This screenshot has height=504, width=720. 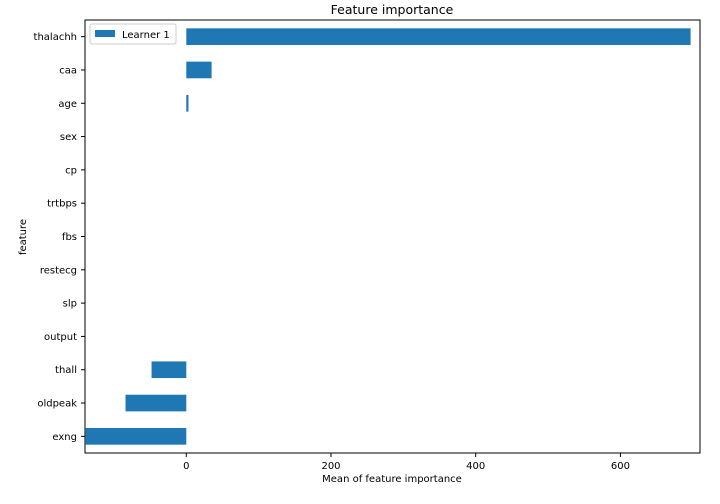 I want to click on bar-oldpeak, so click(x=156, y=403).